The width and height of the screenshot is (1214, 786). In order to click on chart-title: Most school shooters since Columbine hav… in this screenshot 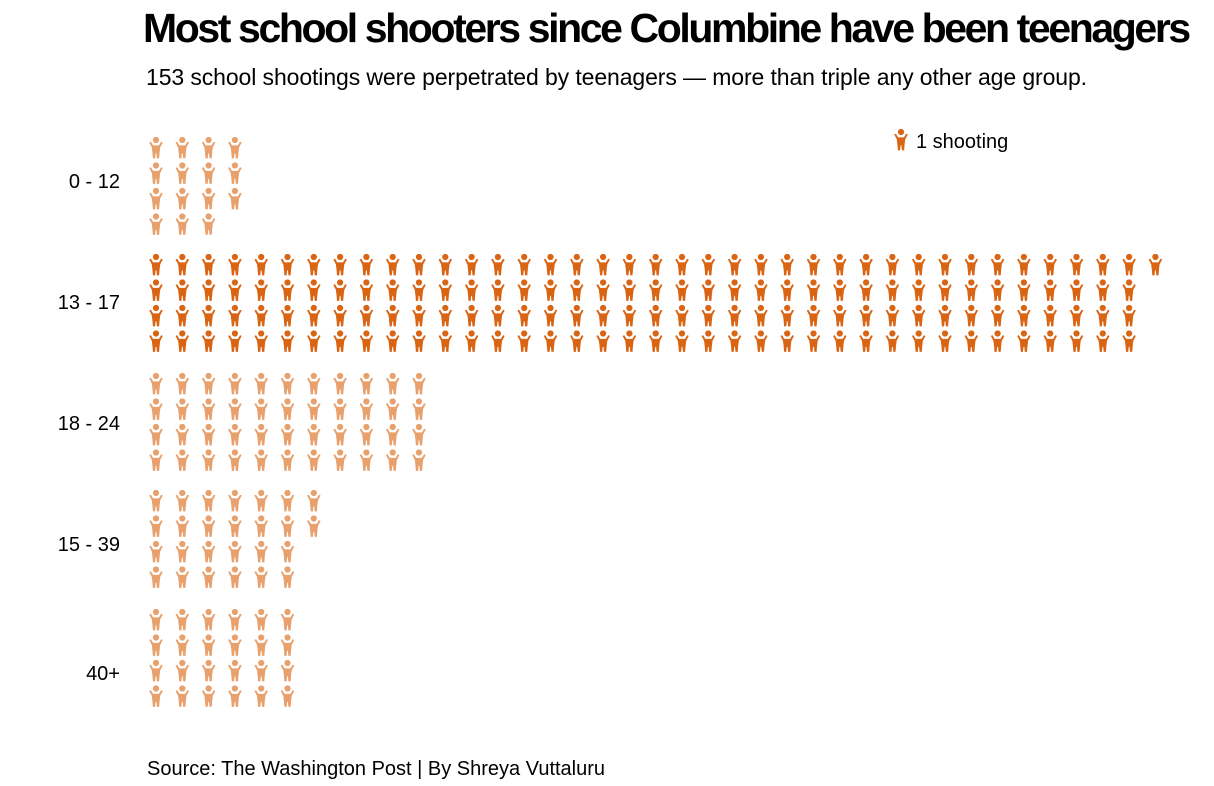, I will do `click(667, 28)`.